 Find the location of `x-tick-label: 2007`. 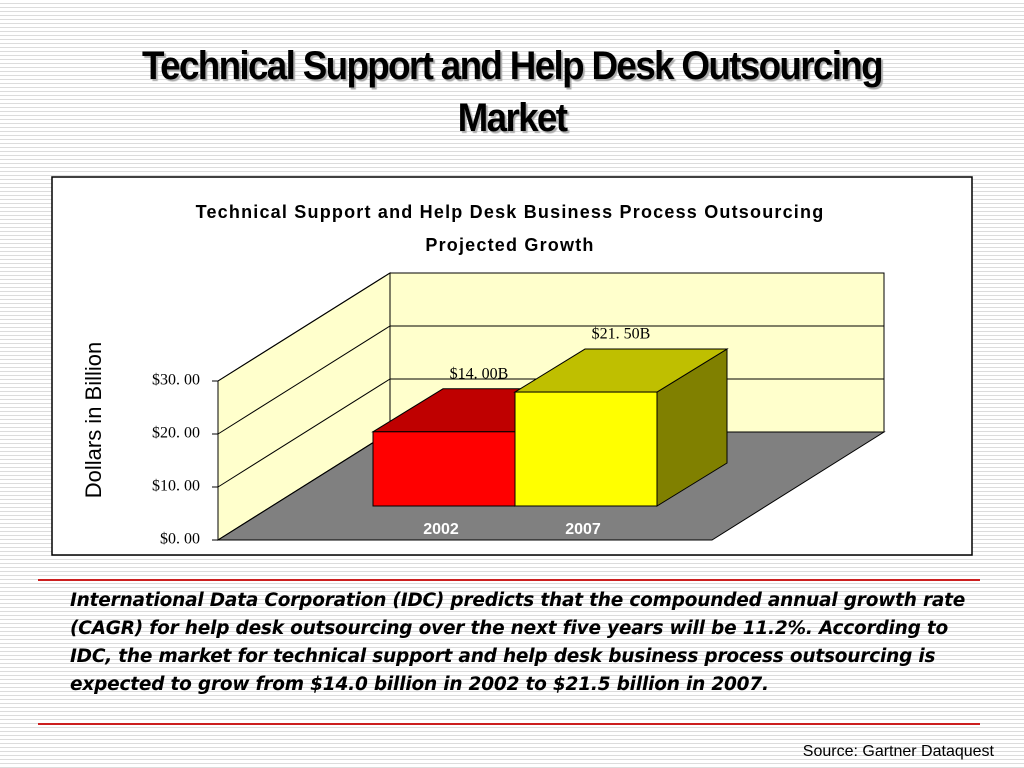

x-tick-label: 2007 is located at coordinates (583, 529).